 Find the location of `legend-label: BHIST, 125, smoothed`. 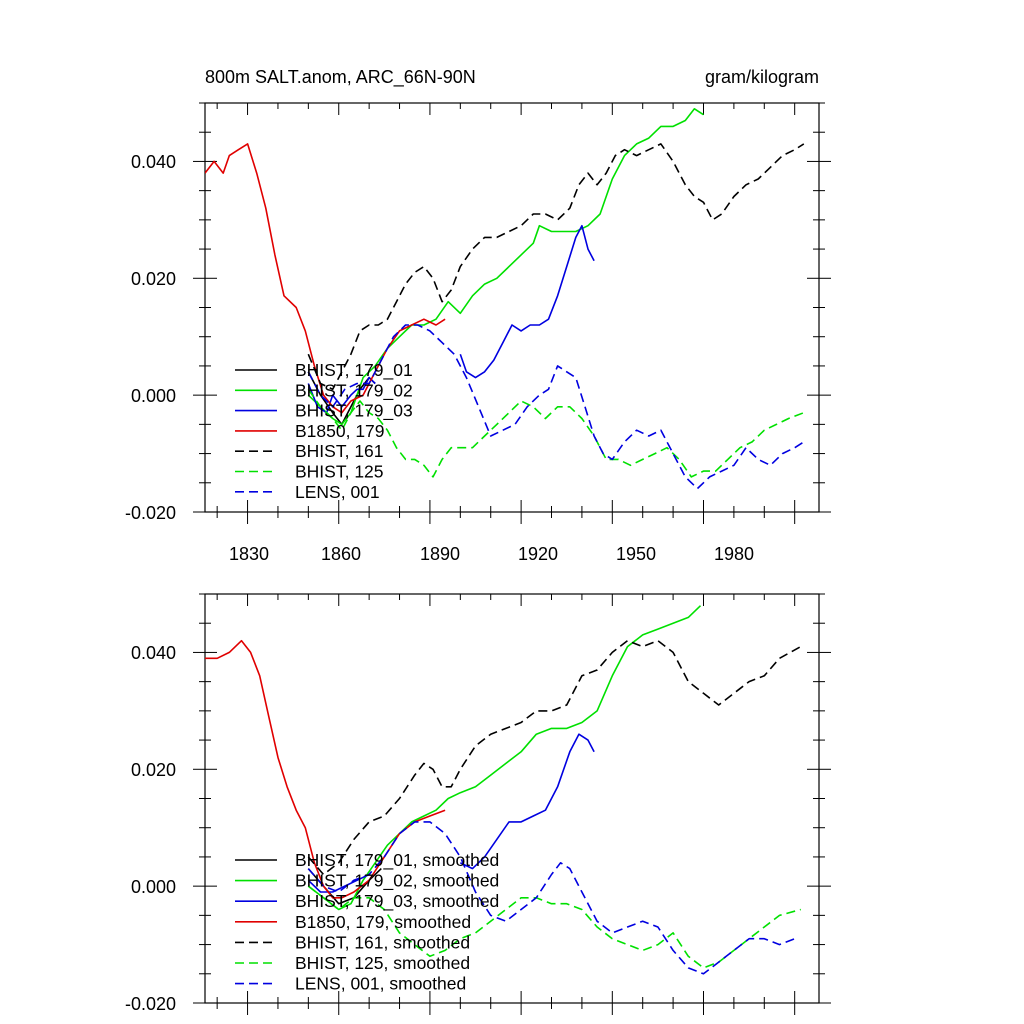

legend-label: BHIST, 125, smoothed is located at coordinates (382, 963).